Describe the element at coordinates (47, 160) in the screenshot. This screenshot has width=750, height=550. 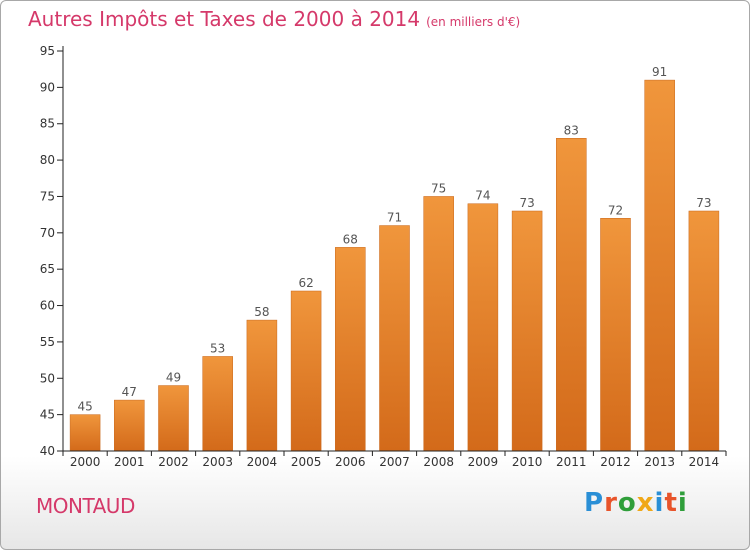
I see `y-tick-label: 80` at that location.